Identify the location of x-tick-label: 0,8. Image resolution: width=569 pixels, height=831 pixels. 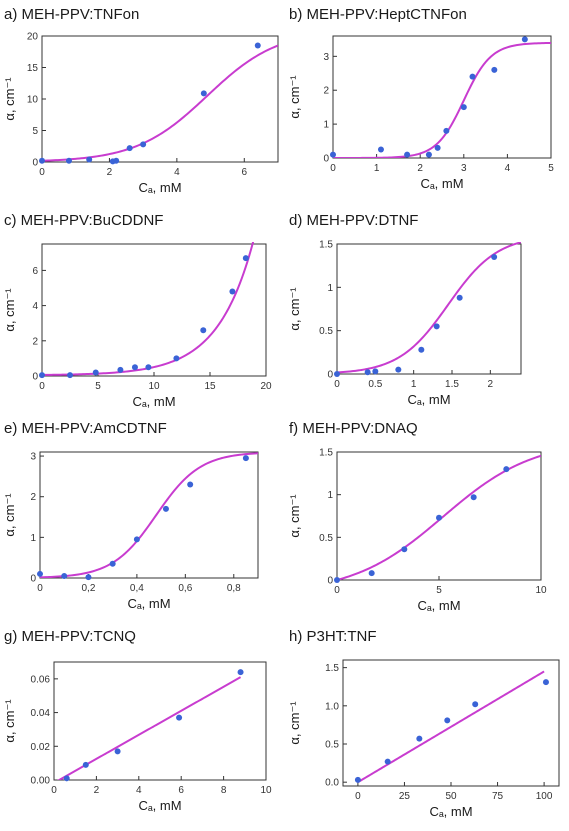
(234, 588).